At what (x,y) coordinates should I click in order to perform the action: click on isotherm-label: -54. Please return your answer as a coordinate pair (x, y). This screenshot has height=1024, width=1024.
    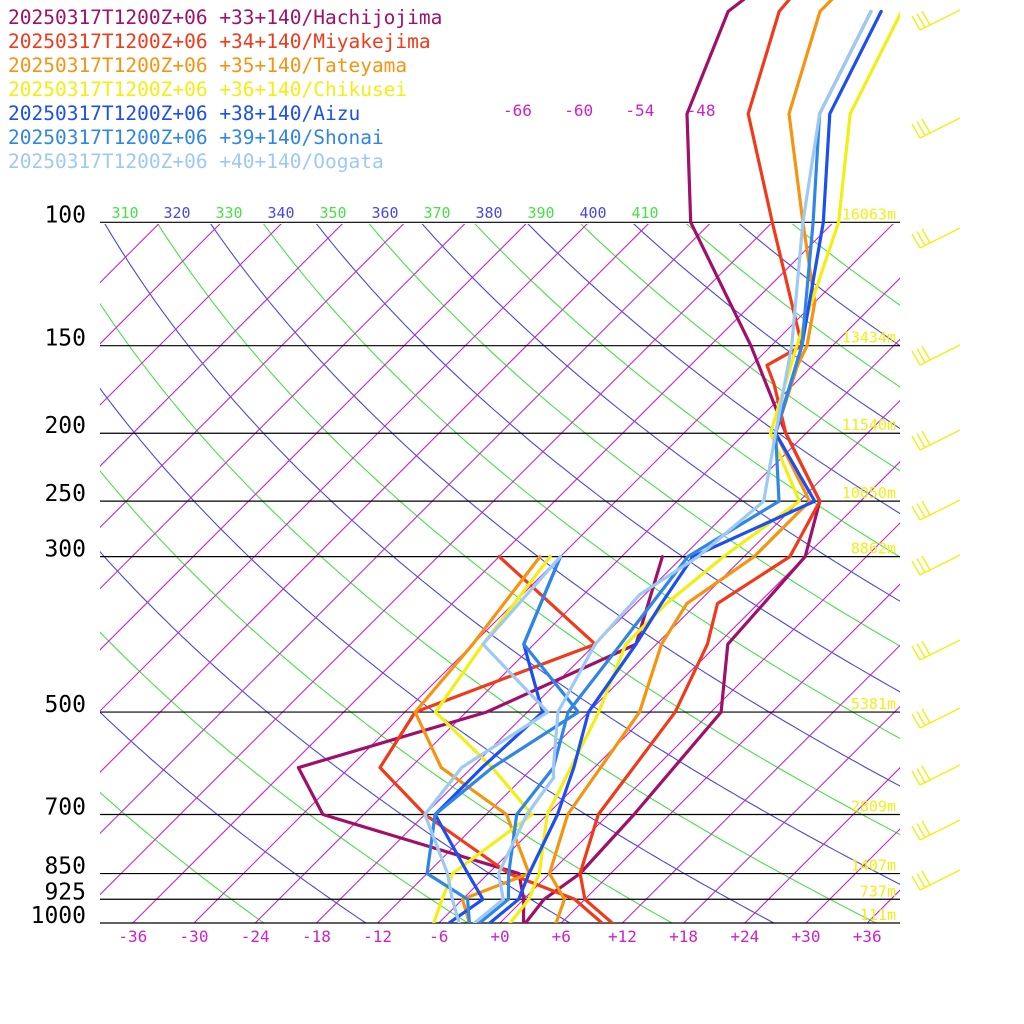
    Looking at the image, I should click on (639, 110).